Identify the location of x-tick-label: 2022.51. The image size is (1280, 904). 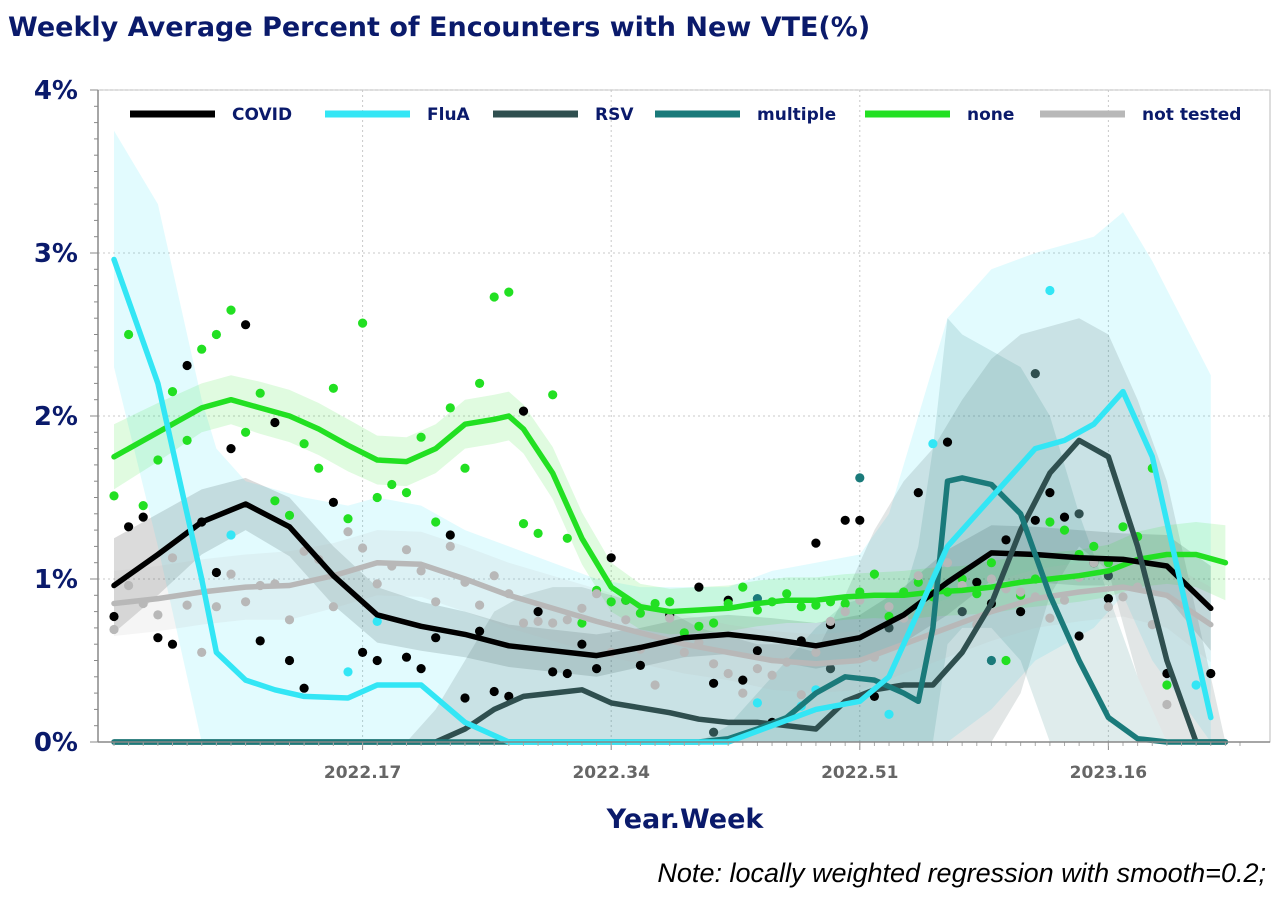
(859, 773).